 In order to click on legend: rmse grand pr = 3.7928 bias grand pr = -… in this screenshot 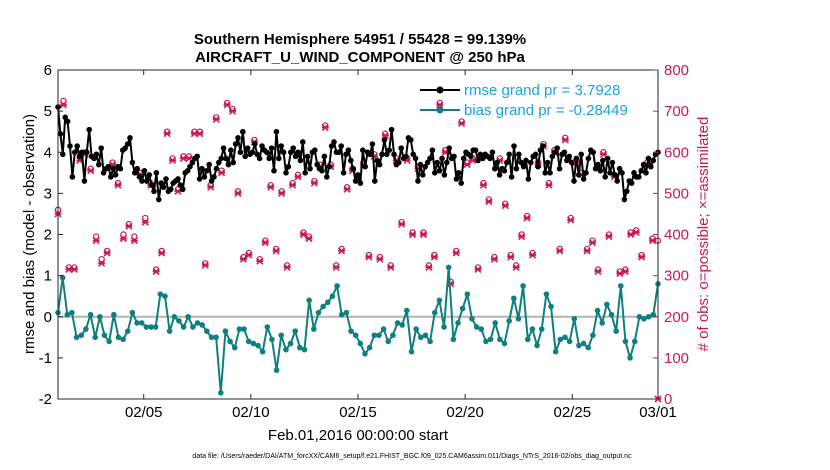, I will do `click(524, 100)`.